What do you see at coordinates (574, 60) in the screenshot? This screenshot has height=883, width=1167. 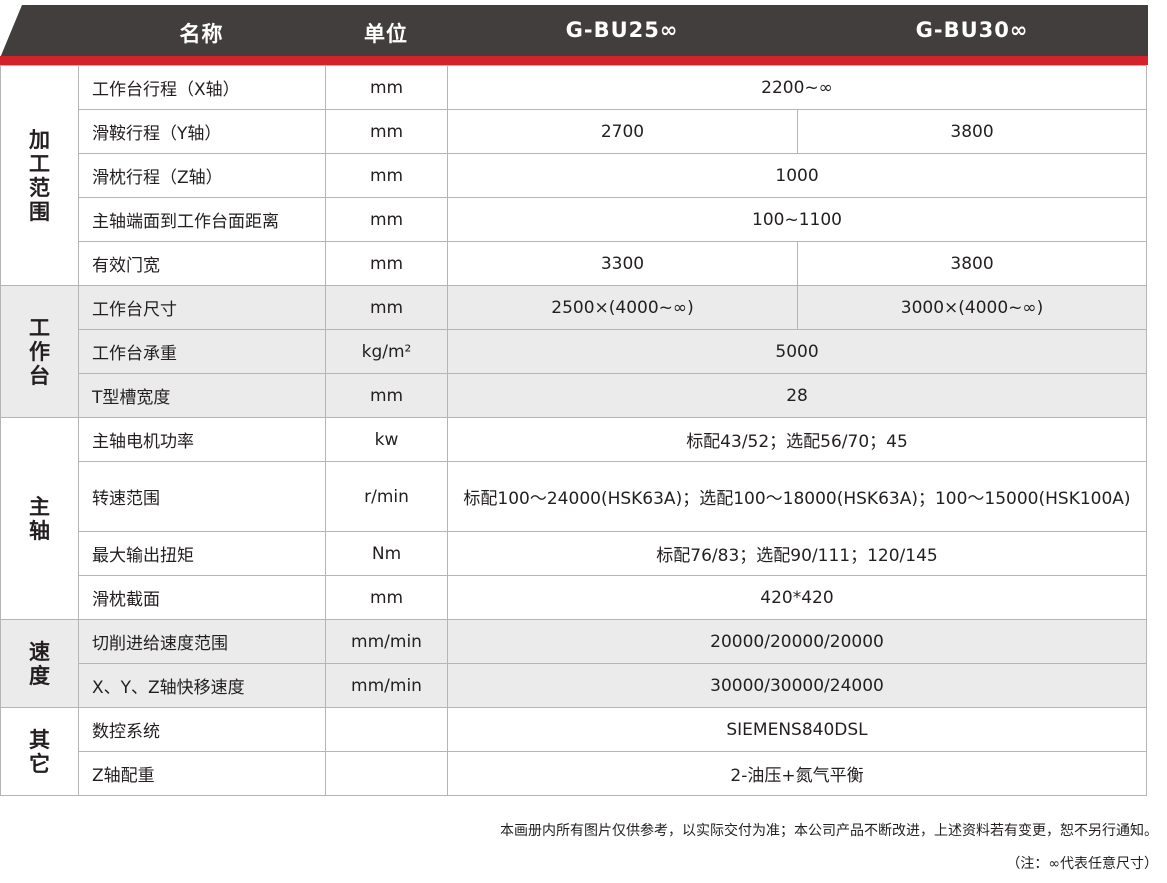 I see `header-red-stripe` at bounding box center [574, 60].